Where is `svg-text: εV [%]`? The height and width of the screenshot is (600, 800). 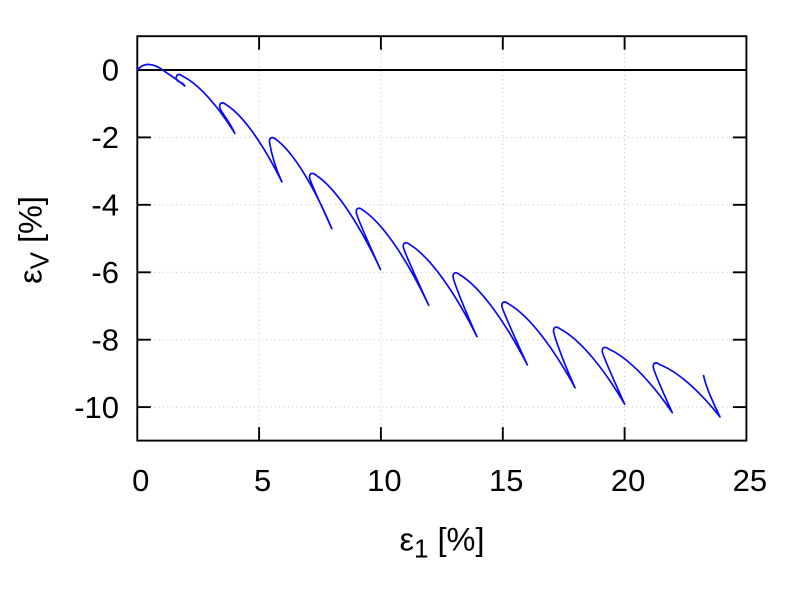 svg-text: εV [%] is located at coordinates (34, 240).